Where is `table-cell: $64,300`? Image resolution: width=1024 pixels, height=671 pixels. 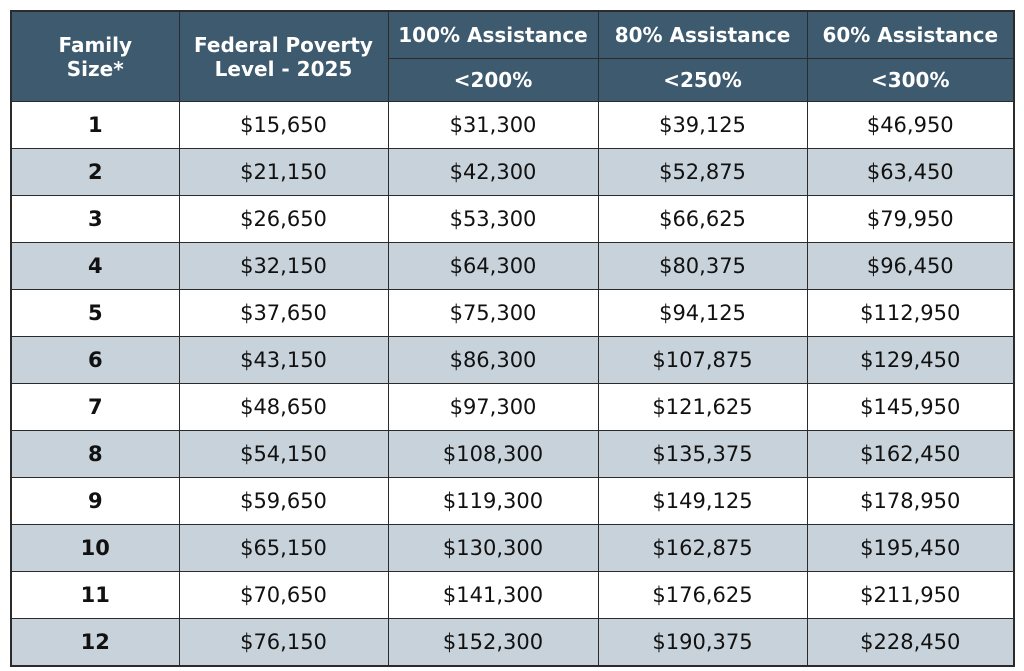
table-cell: $64,300 is located at coordinates (493, 266).